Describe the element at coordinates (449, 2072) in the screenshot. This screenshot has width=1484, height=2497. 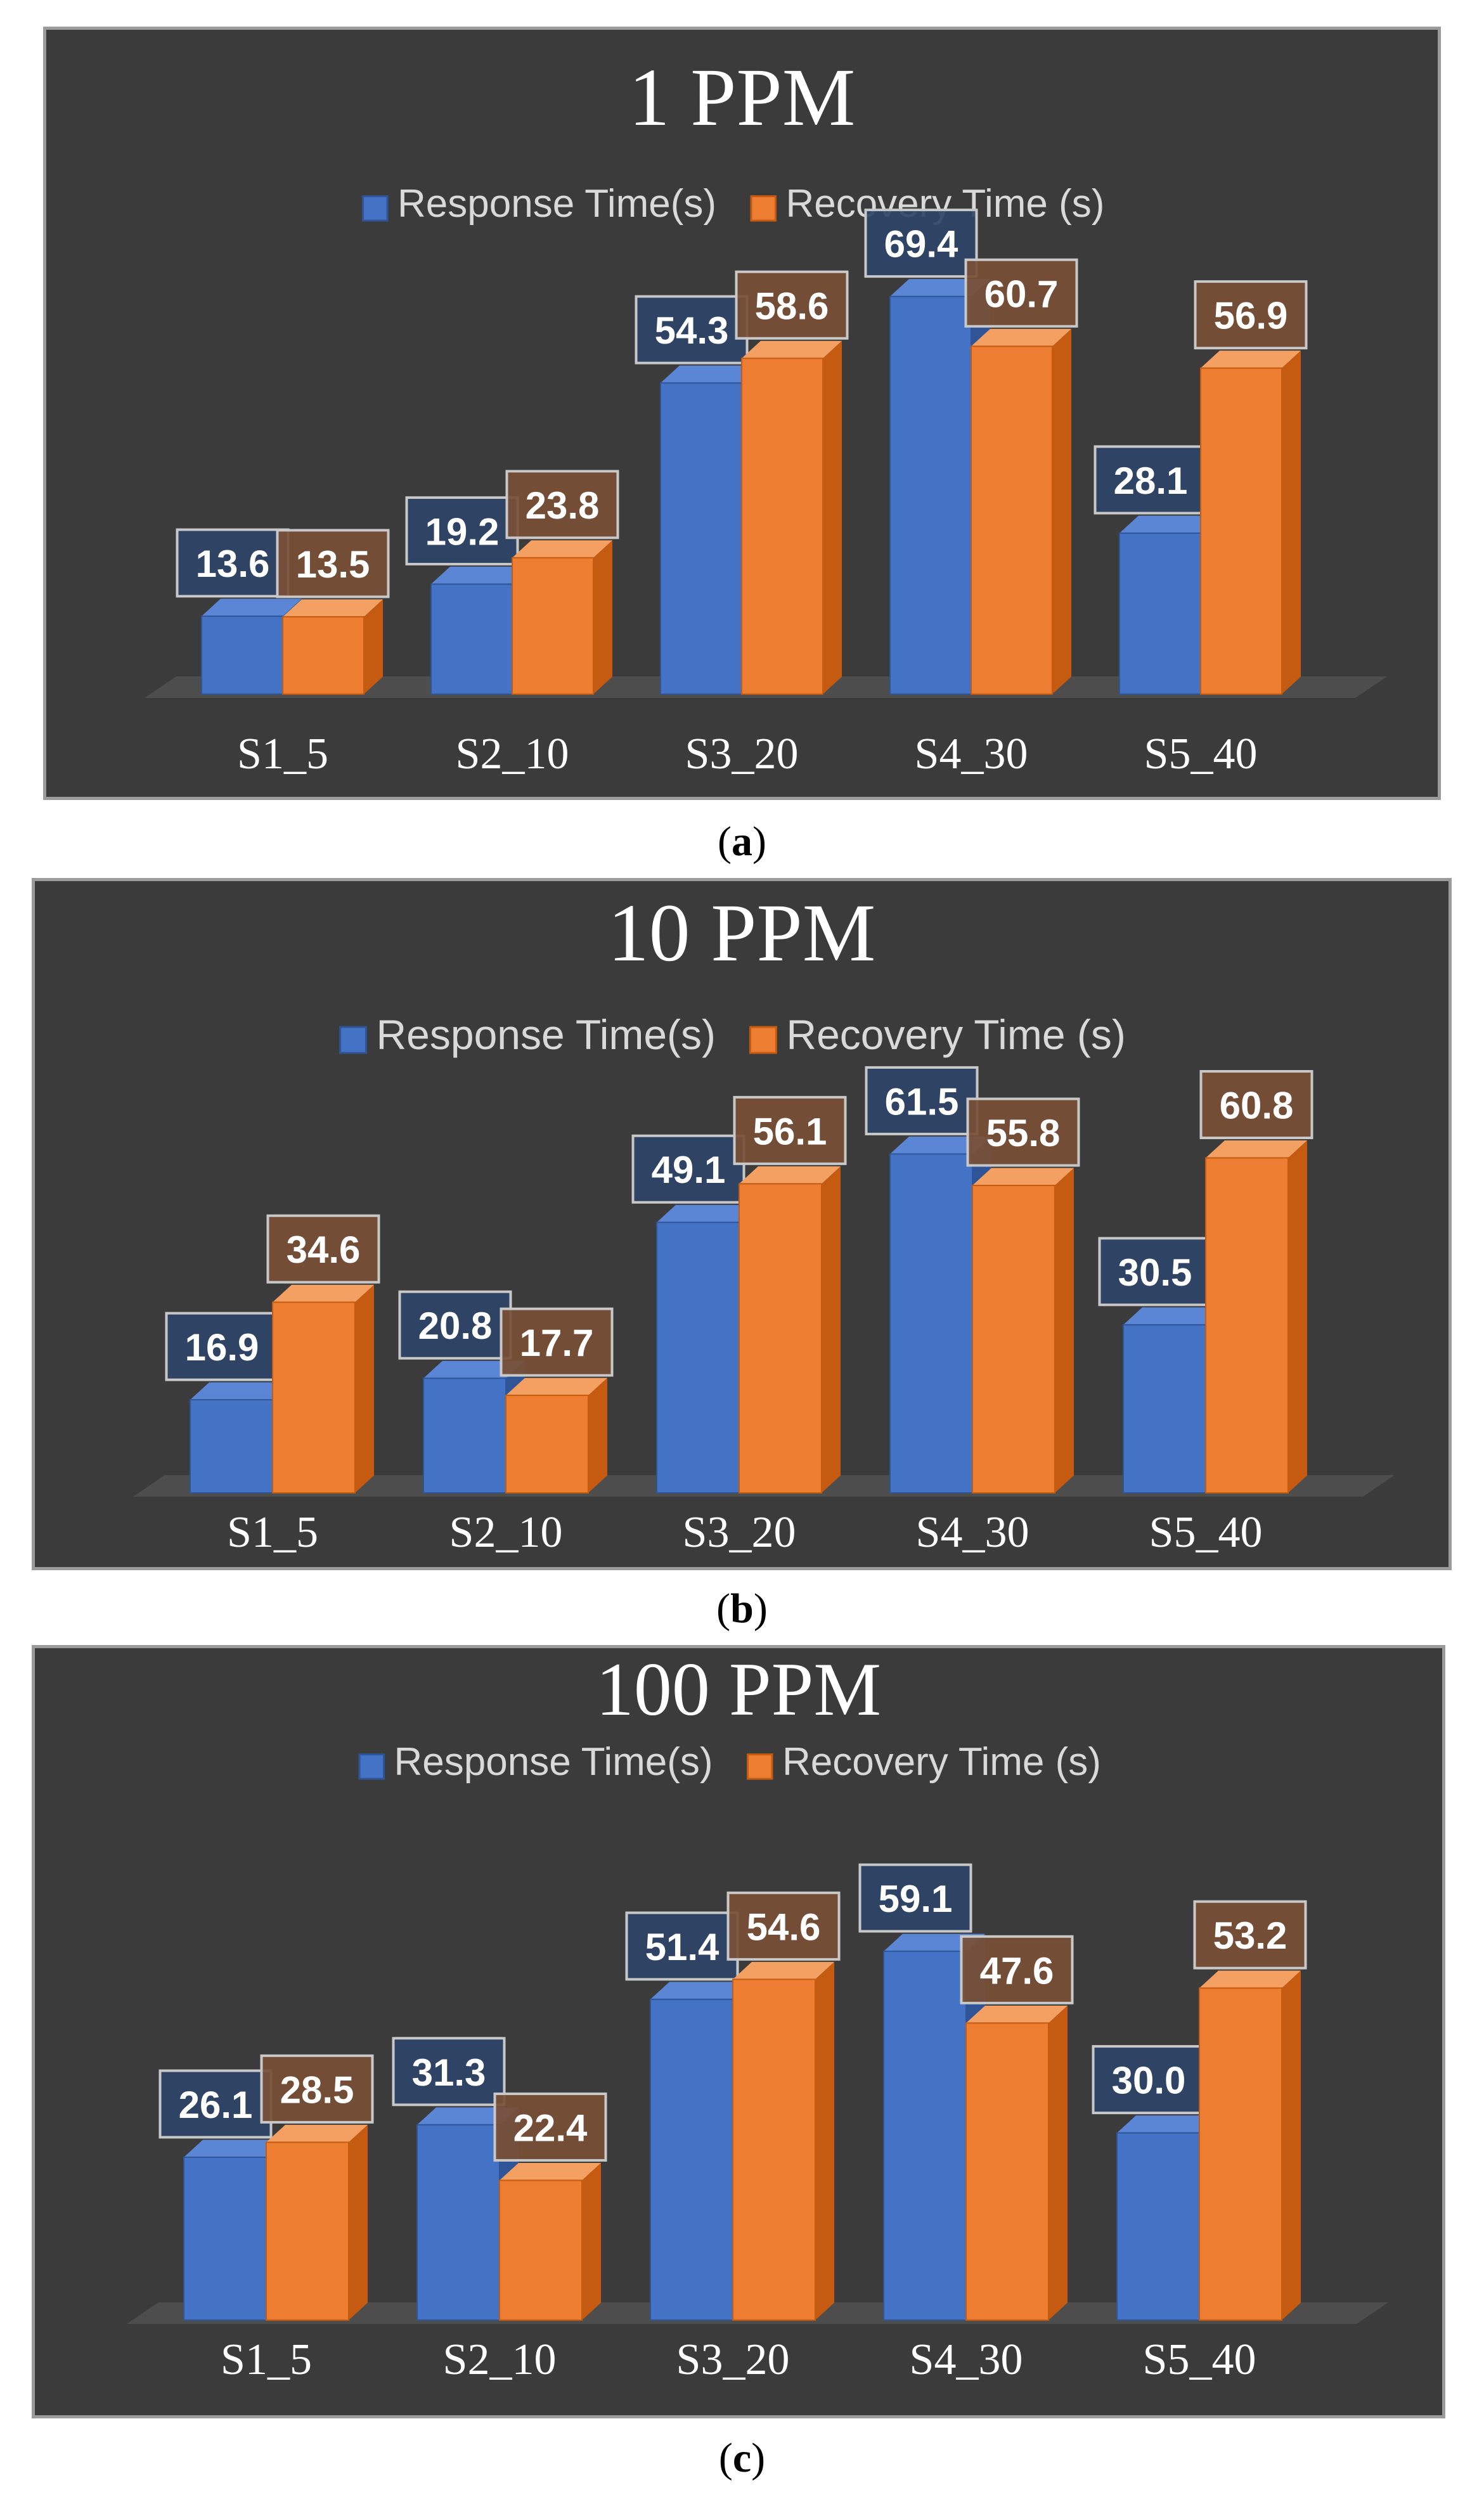
I see `data-label-response: 31.3` at that location.